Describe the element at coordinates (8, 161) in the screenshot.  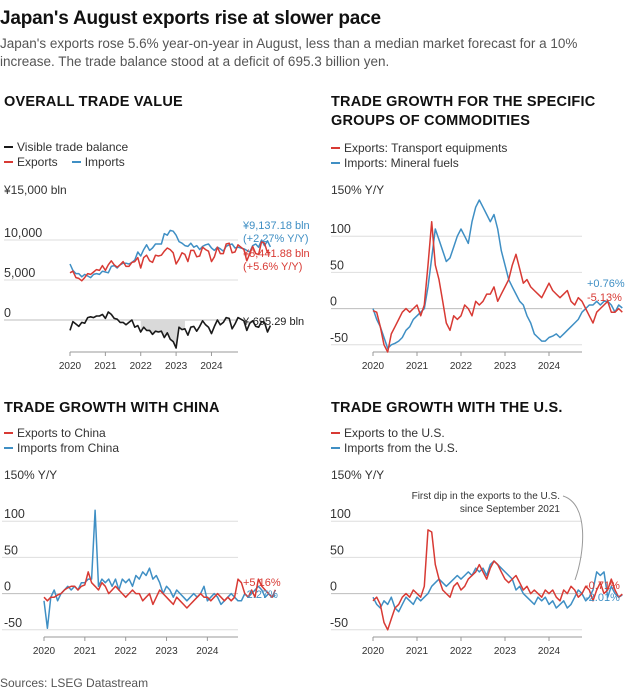
I see `legend-swatch-exports` at that location.